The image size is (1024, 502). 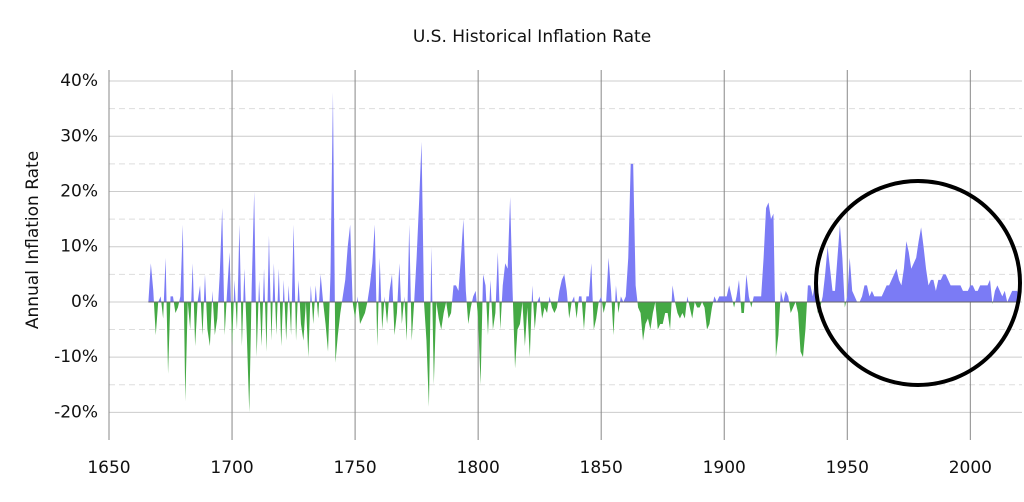 I want to click on y-tick-label: 10%, so click(x=79, y=247).